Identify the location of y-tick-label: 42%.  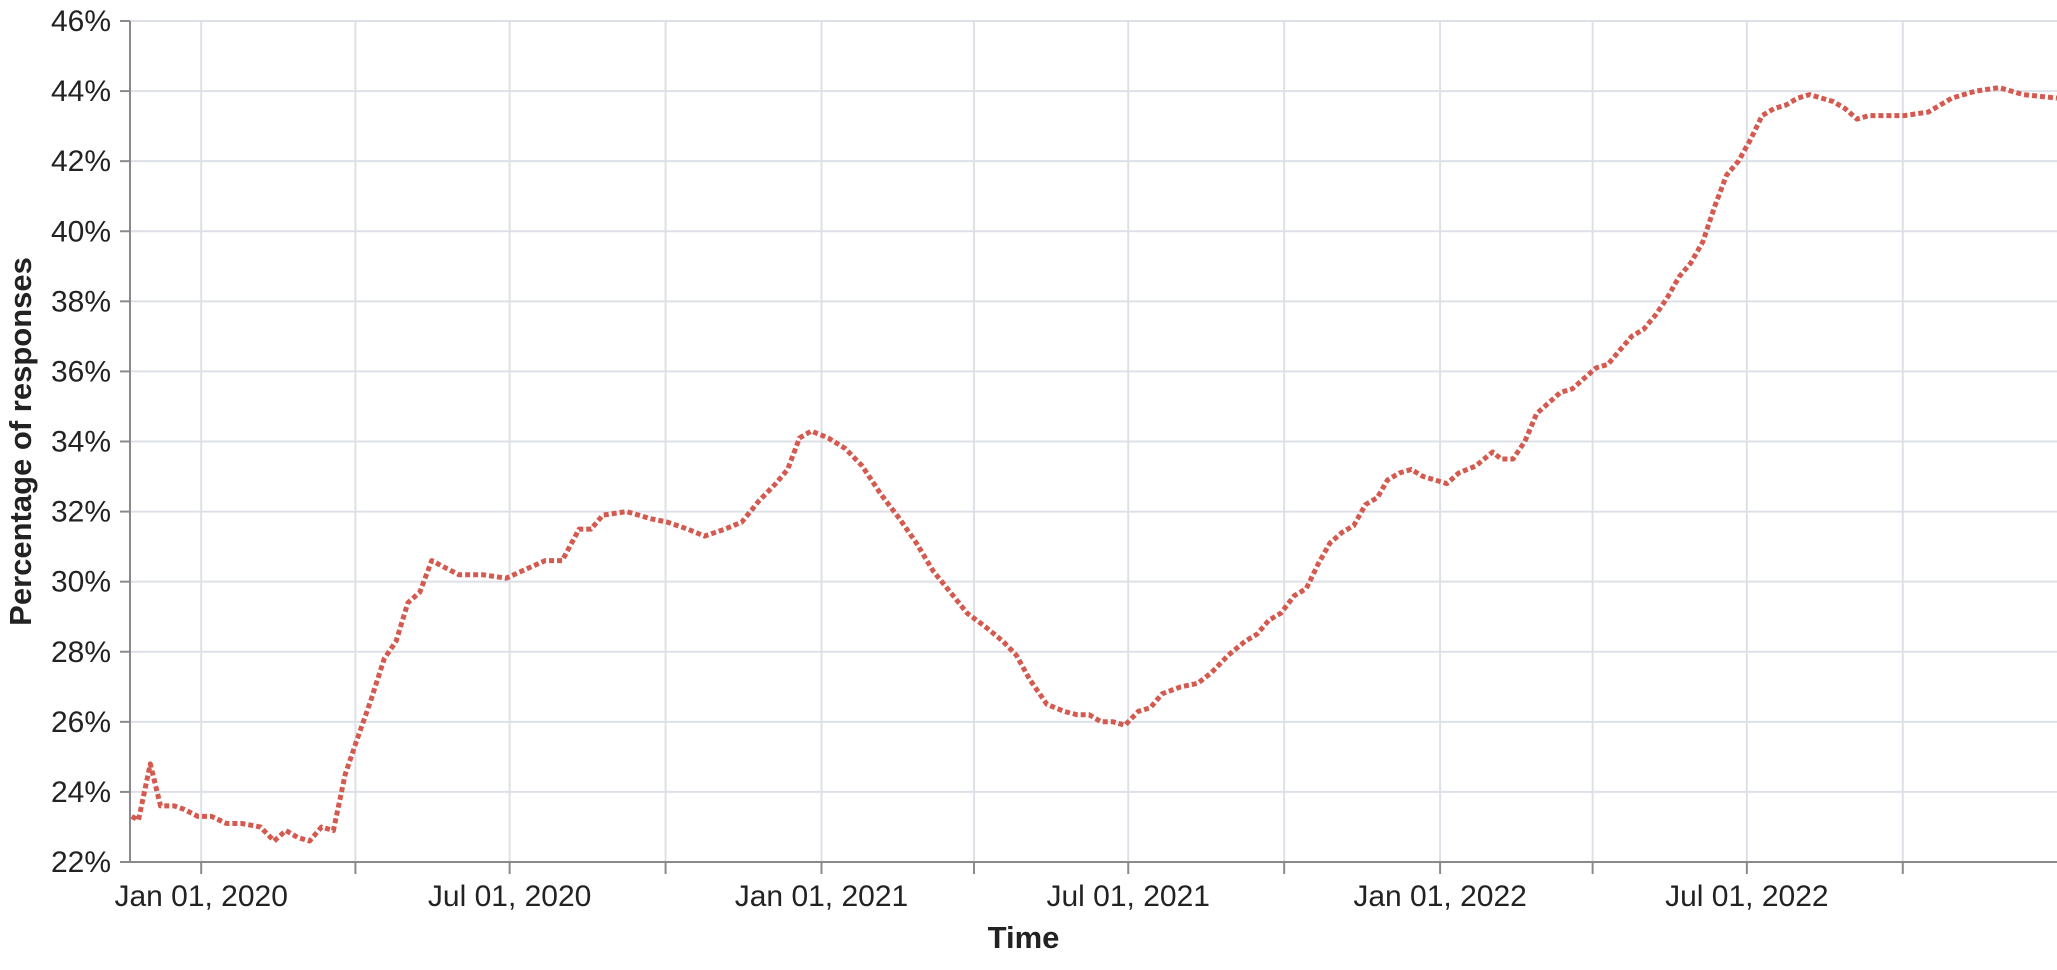
(81, 161).